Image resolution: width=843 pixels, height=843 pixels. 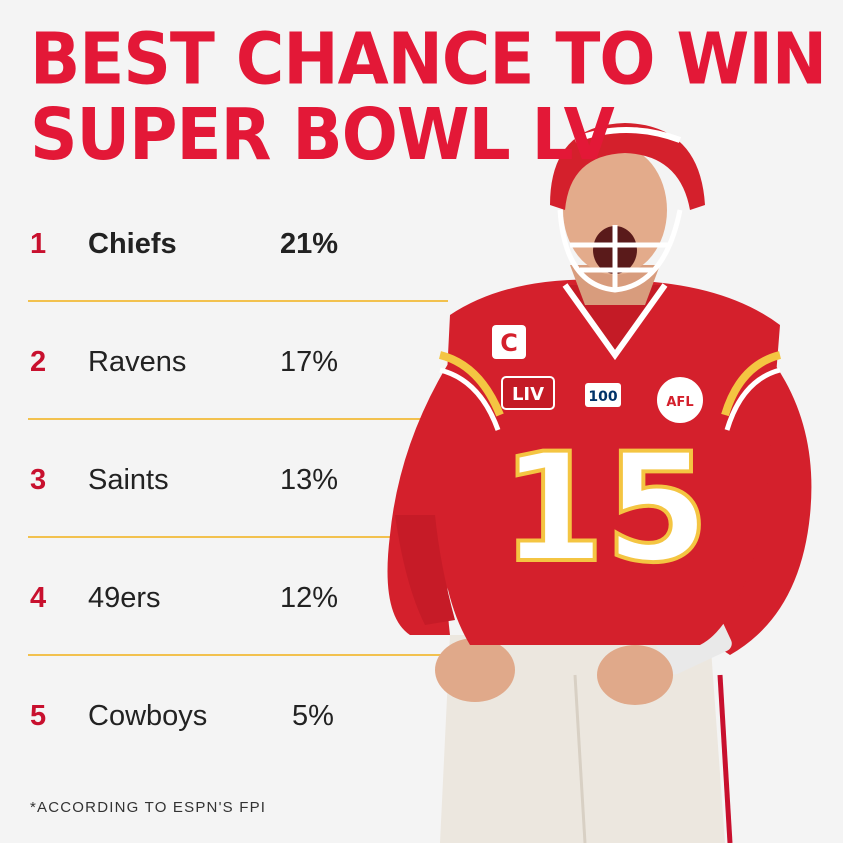 I want to click on rank-number: 2, so click(x=38, y=361).